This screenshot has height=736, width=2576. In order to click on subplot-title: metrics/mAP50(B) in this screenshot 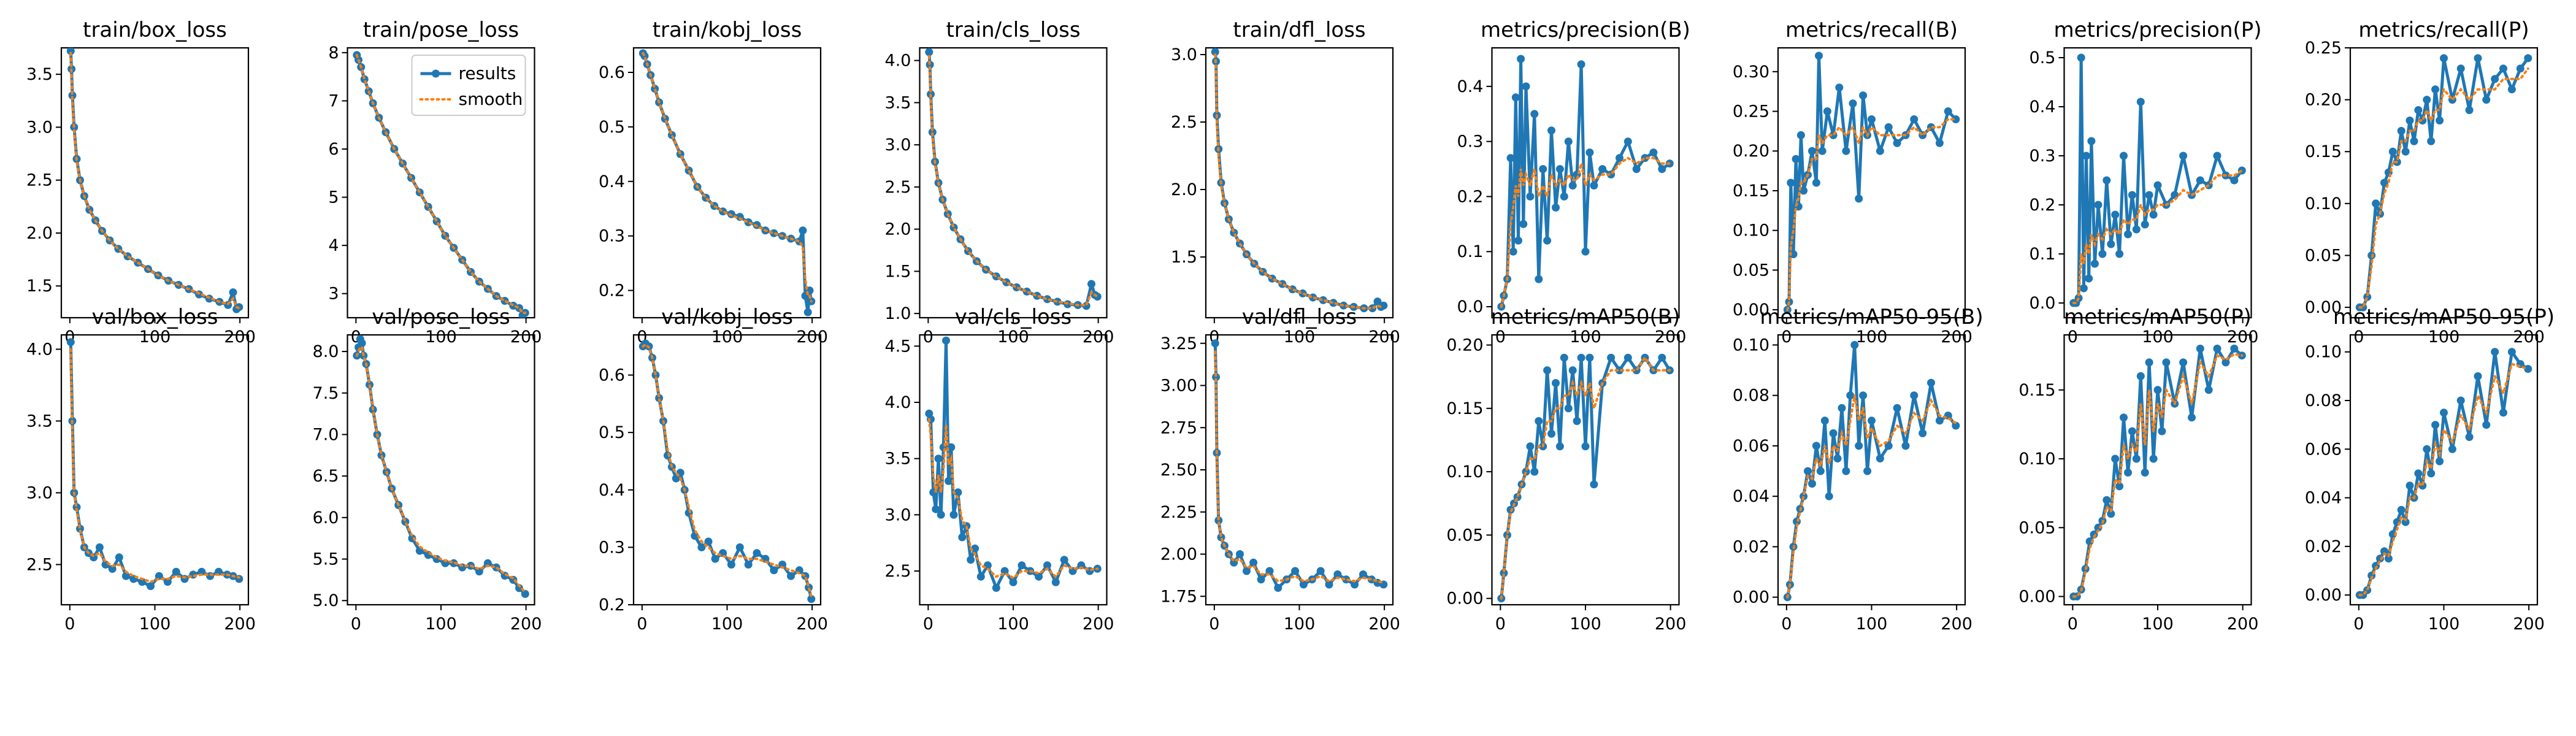, I will do `click(1586, 317)`.